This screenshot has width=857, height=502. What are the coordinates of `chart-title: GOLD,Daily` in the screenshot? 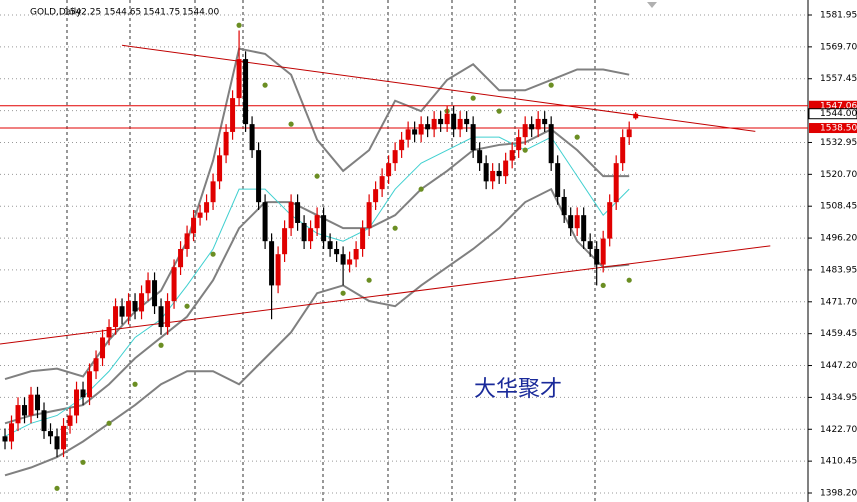 It's located at (56, 13).